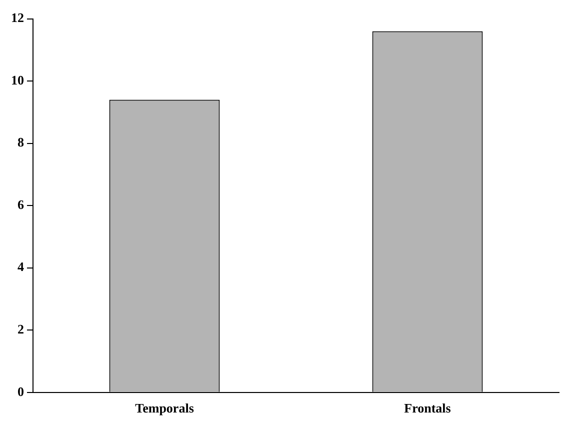  Describe the element at coordinates (21, 142) in the screenshot. I see `y-tick-label: 8` at that location.